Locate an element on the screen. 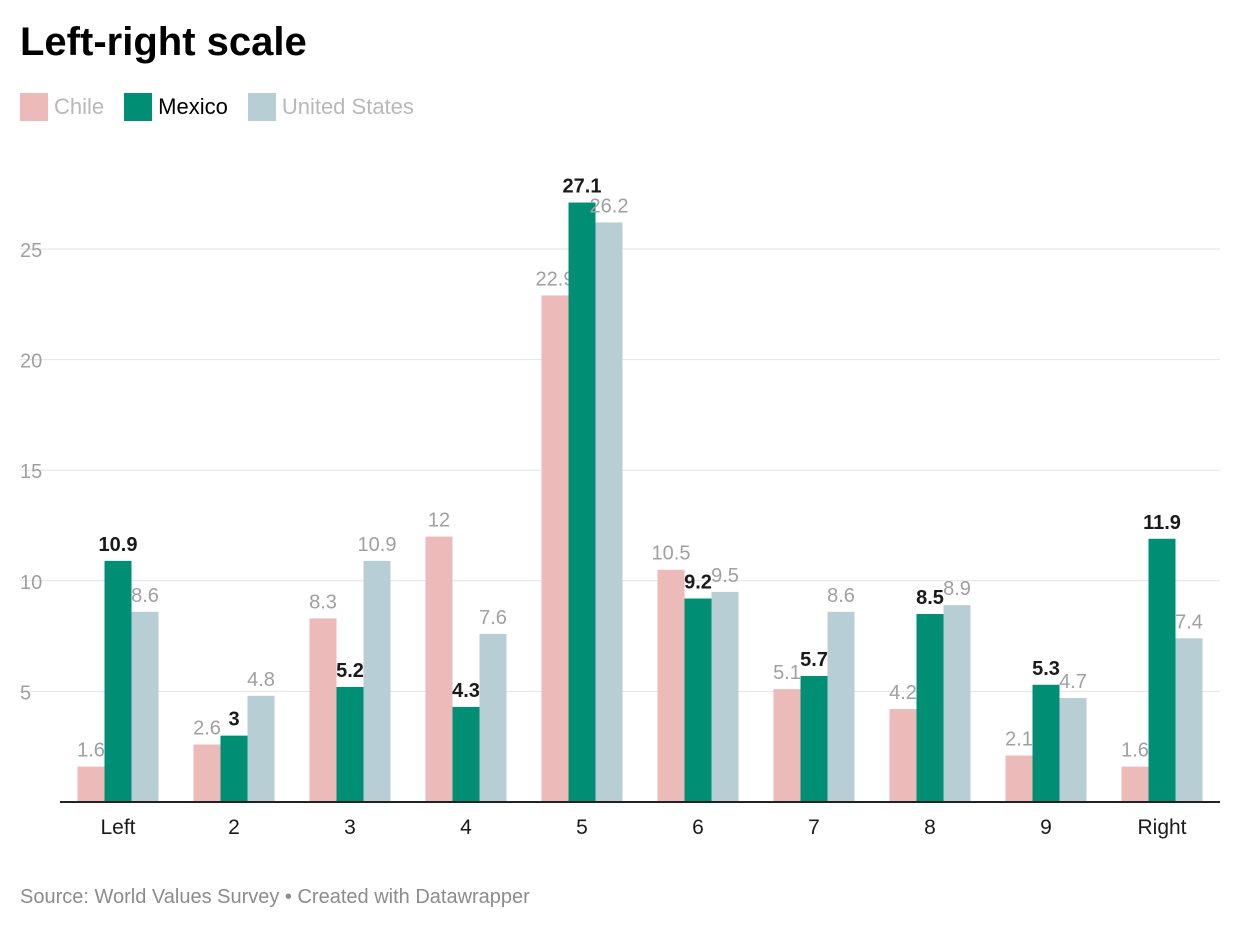 The image size is (1240, 934). value-label-chile-5: 22.9 is located at coordinates (555, 279).